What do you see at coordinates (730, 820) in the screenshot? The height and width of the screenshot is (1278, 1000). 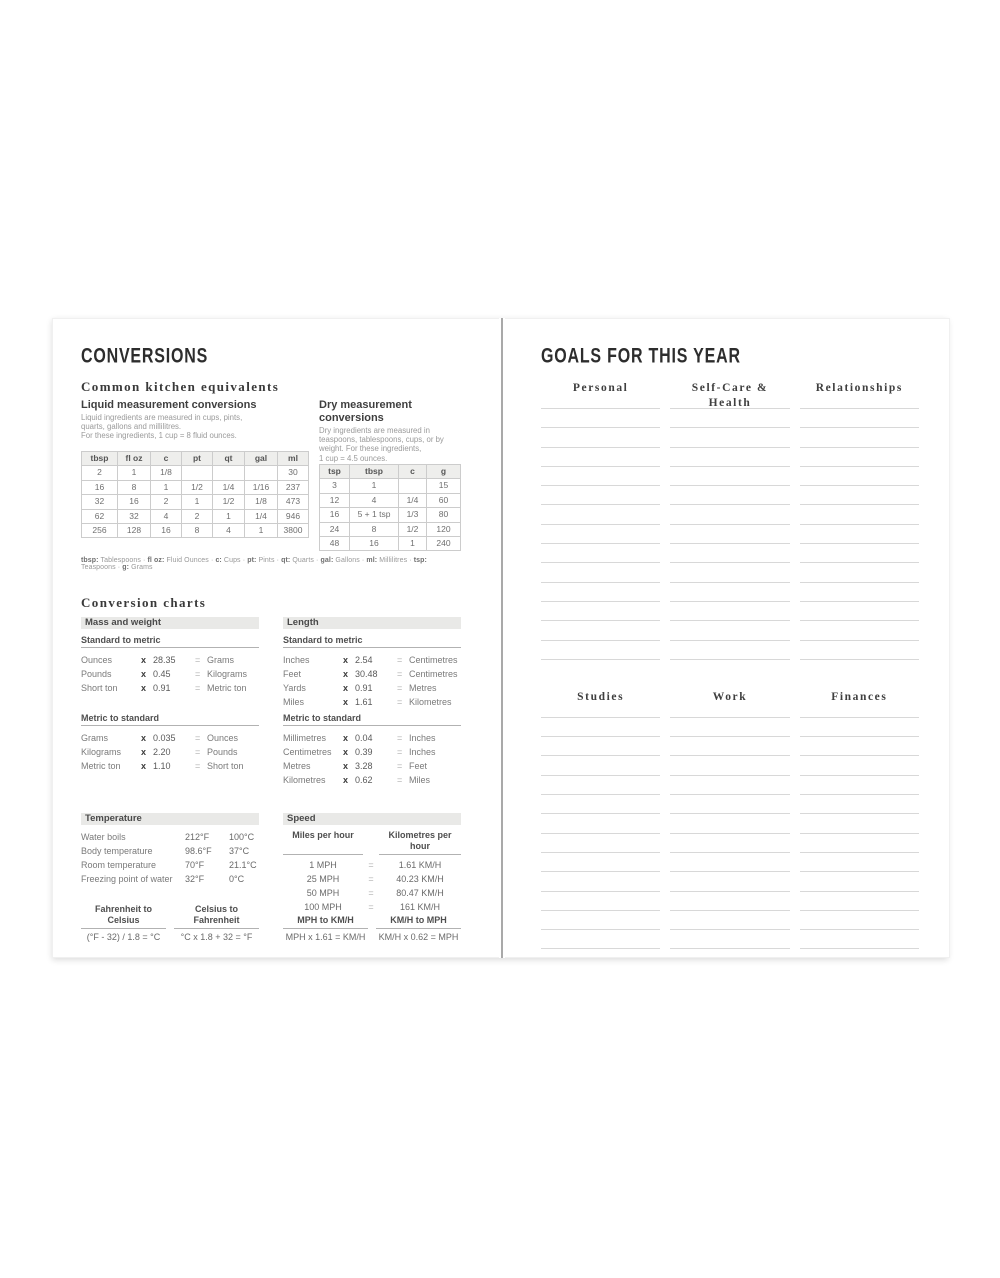 I see `goal-column-work: Work` at bounding box center [730, 820].